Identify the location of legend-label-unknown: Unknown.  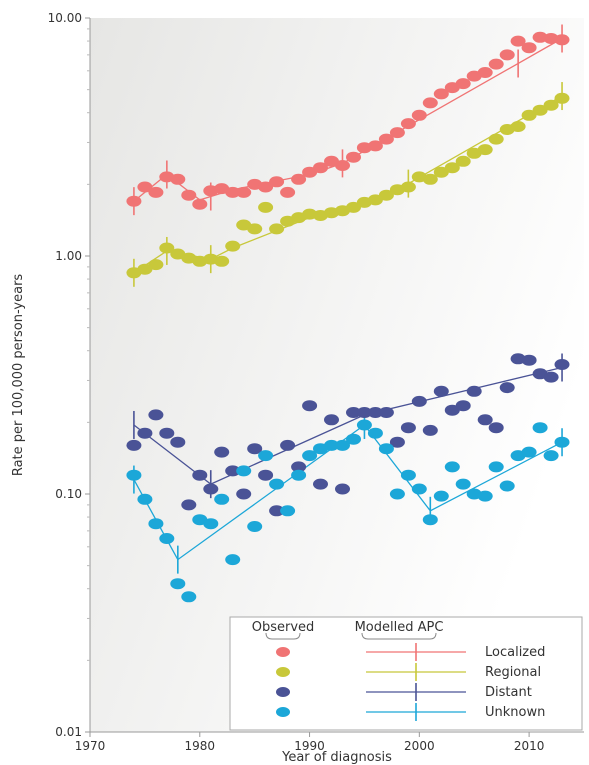
(515, 712).